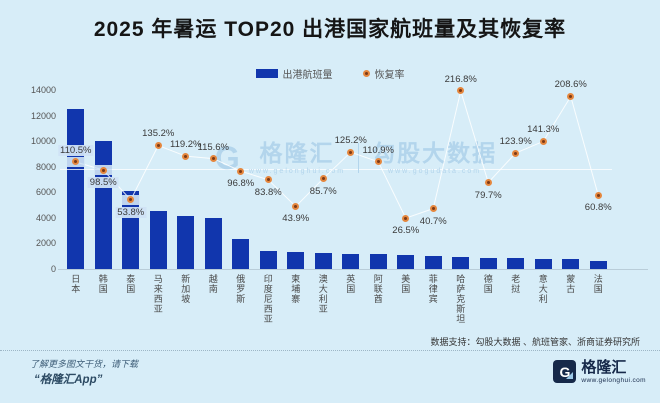 This screenshot has width=660, height=403. What do you see at coordinates (295, 289) in the screenshot?
I see `x-axis-label-柬埔寨: 柬埔寨` at bounding box center [295, 289].